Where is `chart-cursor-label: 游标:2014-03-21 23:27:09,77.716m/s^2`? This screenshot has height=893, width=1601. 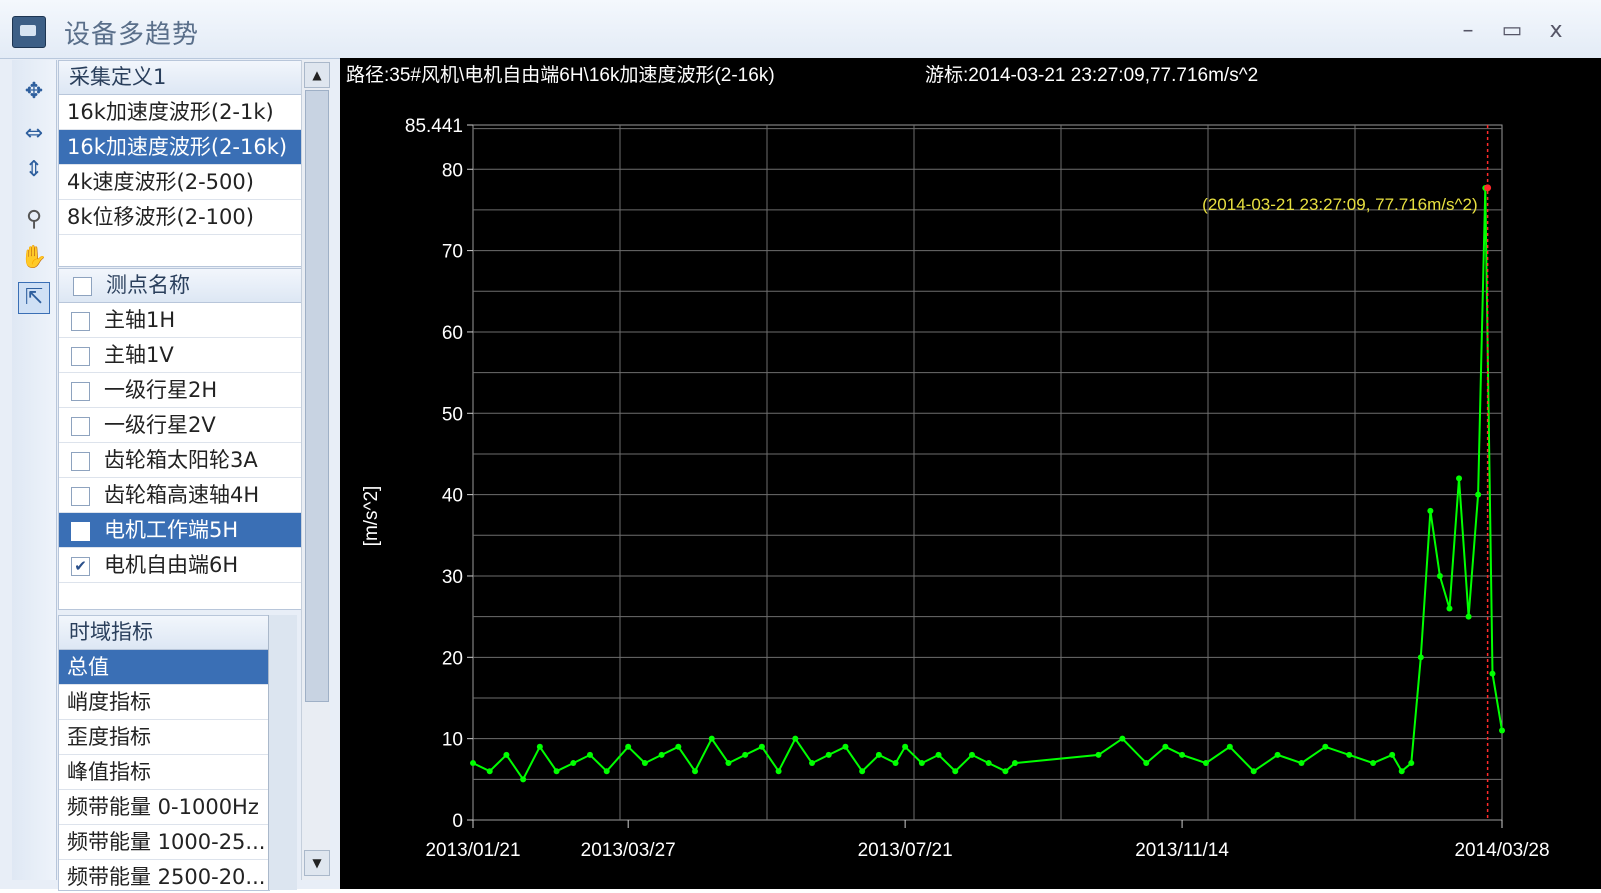
chart-cursor-label: 游标:2014-03-21 23:27:09,77.716m/s^2 is located at coordinates (1091, 75).